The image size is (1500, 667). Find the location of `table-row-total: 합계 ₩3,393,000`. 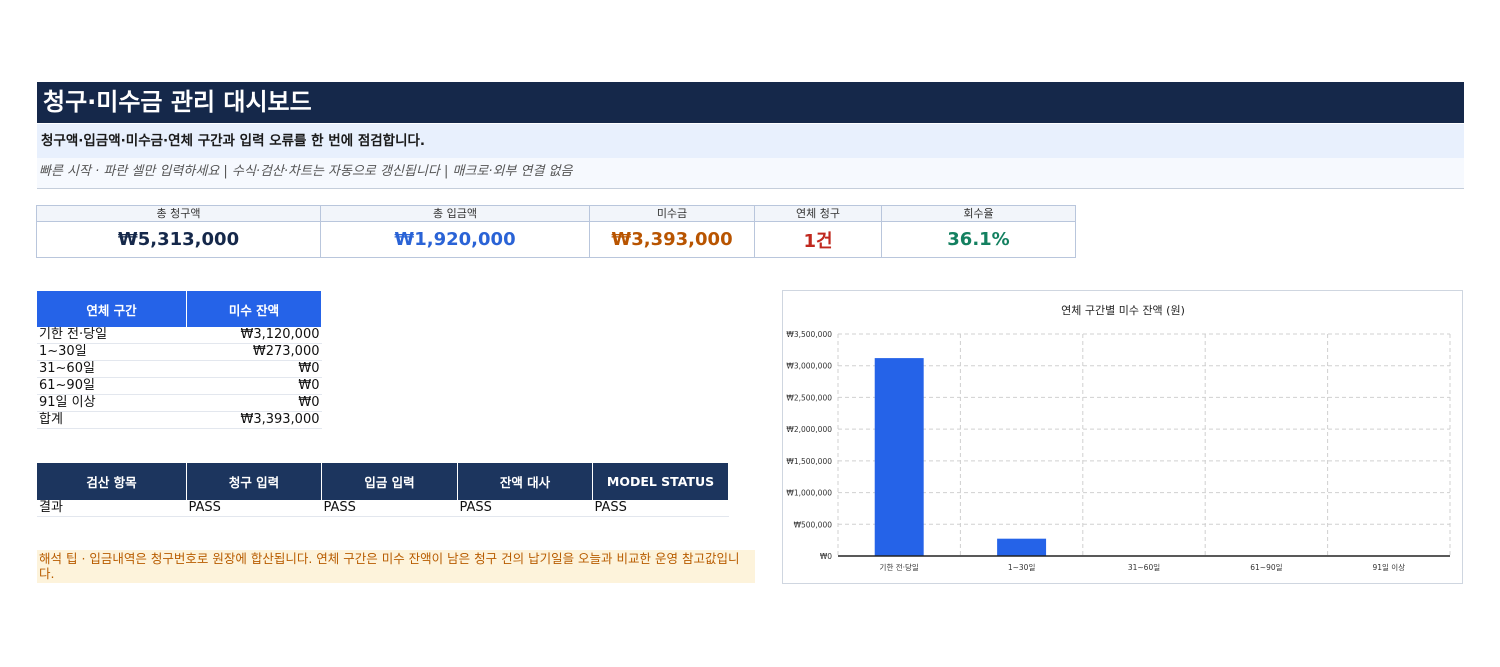

table-row-total: 합계 ₩3,393,000 is located at coordinates (179, 420).